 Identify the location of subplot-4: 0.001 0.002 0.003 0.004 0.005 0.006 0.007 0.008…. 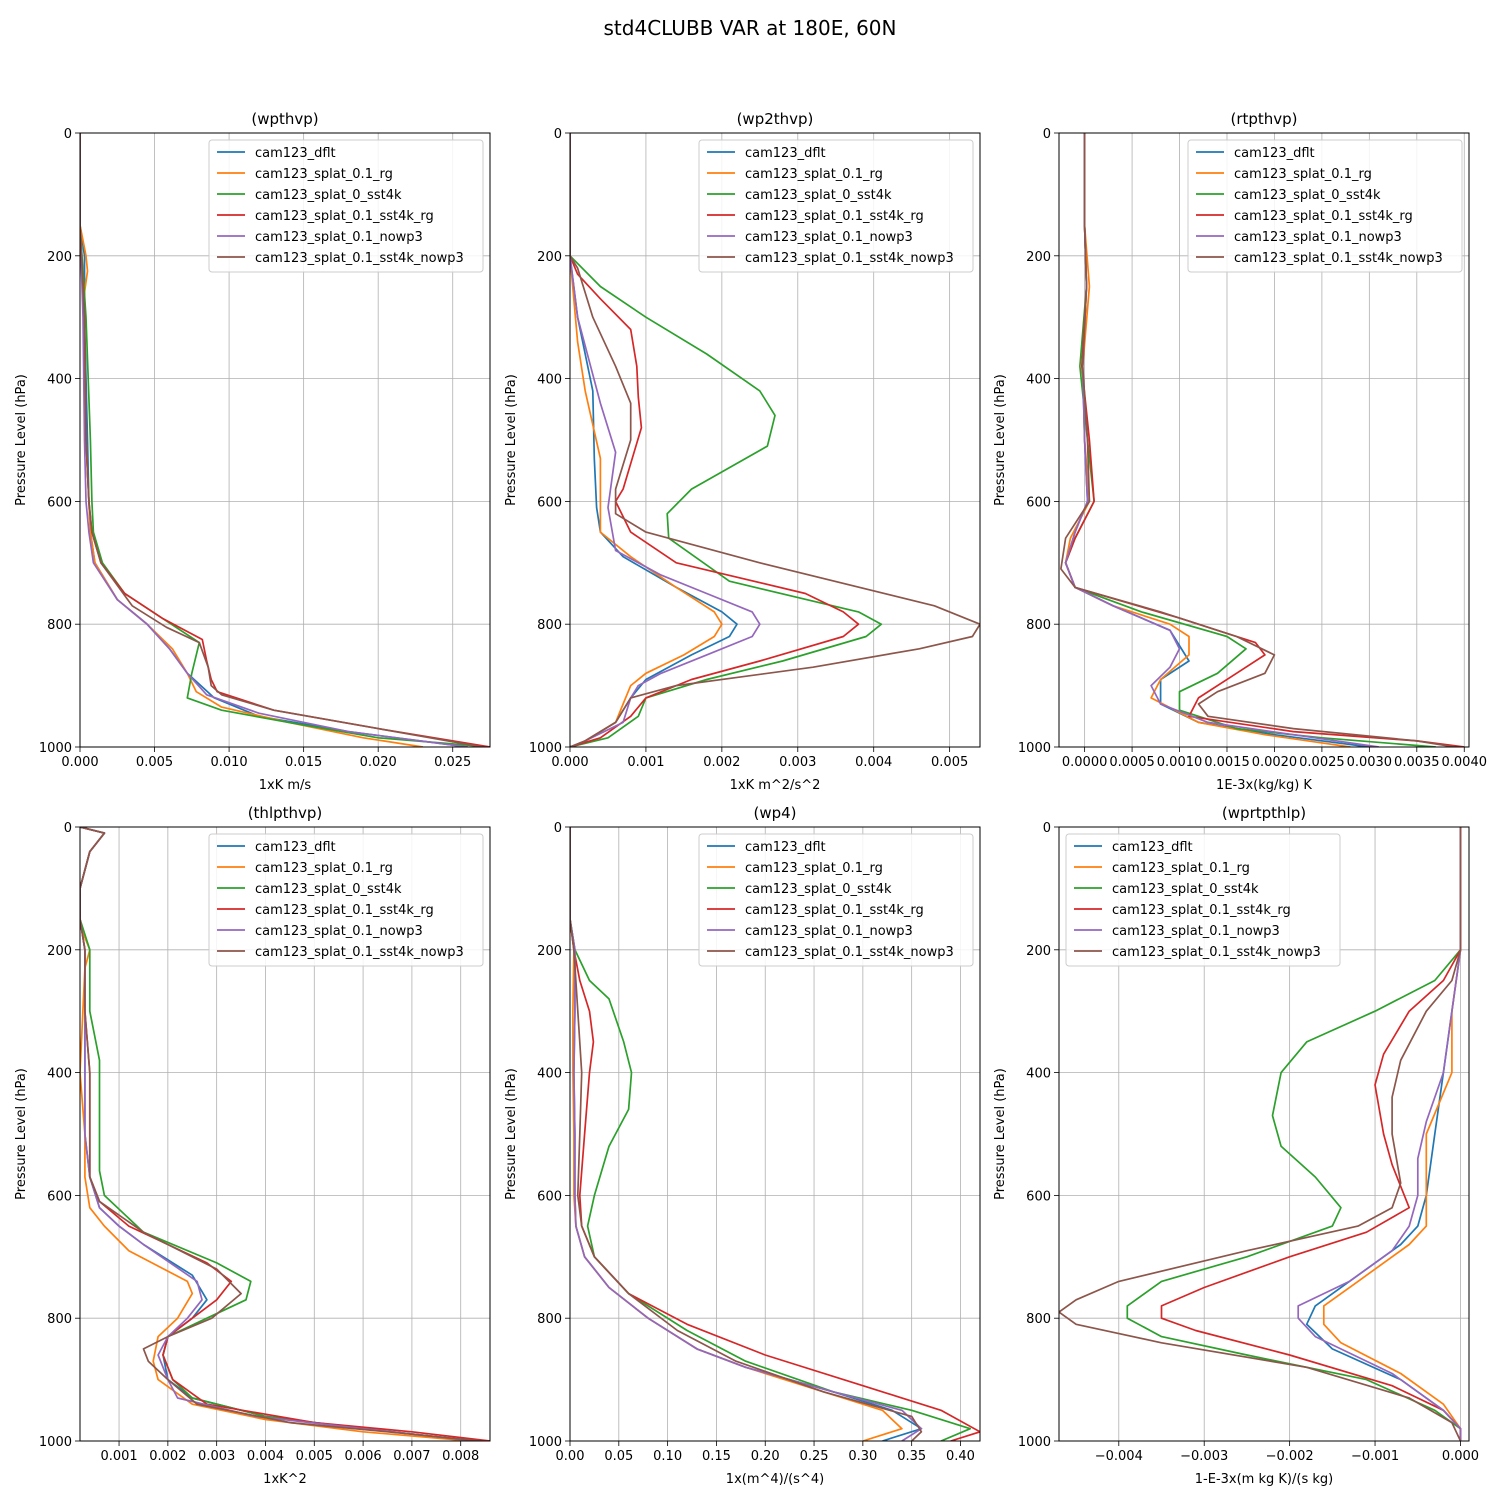
(252, 1145).